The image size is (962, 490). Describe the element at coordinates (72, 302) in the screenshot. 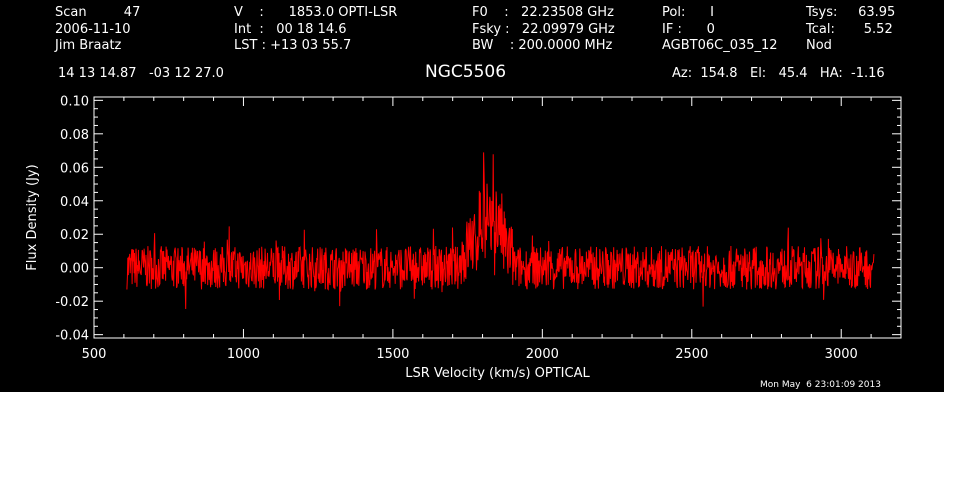

I see `y-tick-label: -0.02` at that location.